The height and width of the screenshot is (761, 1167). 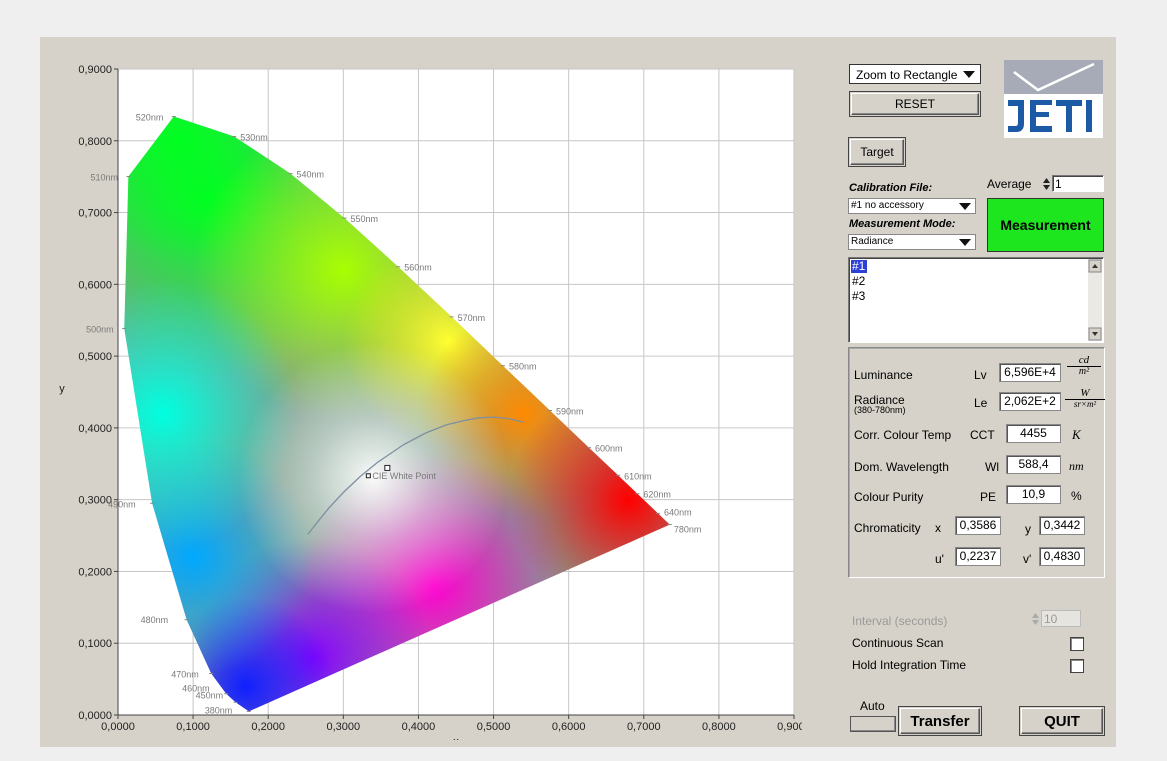 What do you see at coordinates (456, 738) in the screenshot?
I see `x-axis-label: x` at bounding box center [456, 738].